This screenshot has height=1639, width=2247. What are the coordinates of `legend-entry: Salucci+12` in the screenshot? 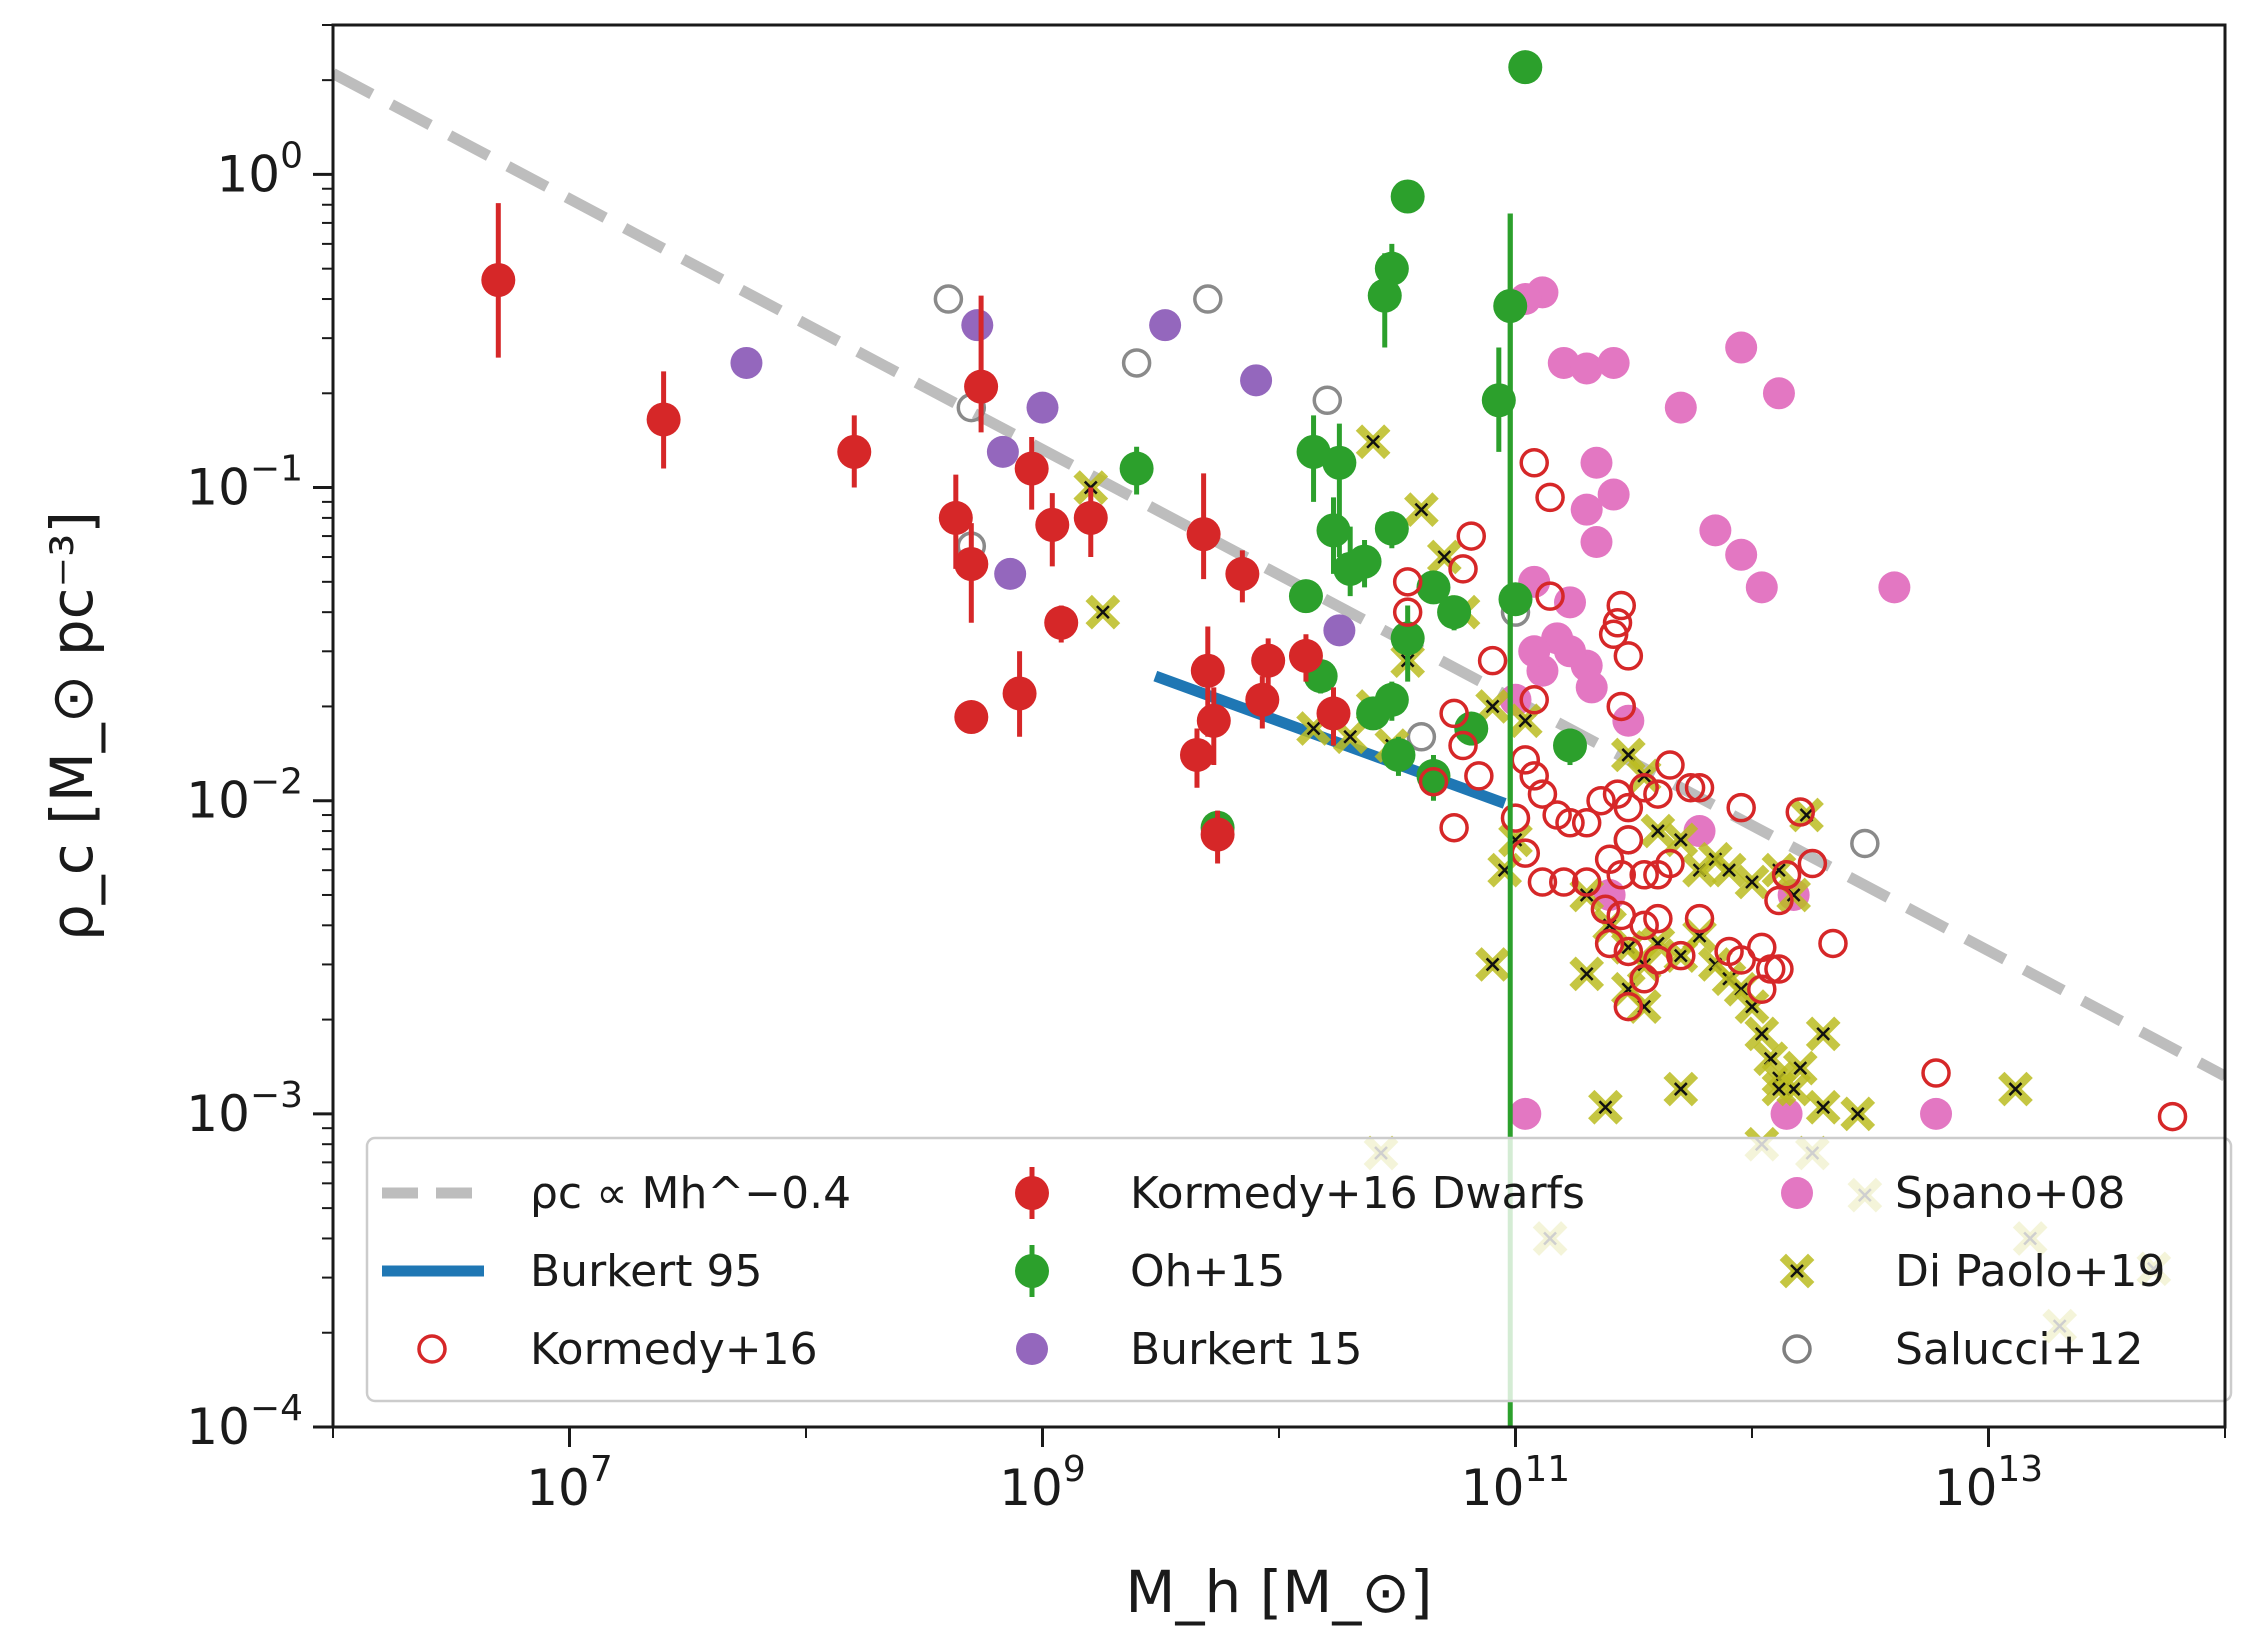 It's located at (1962, 1349).